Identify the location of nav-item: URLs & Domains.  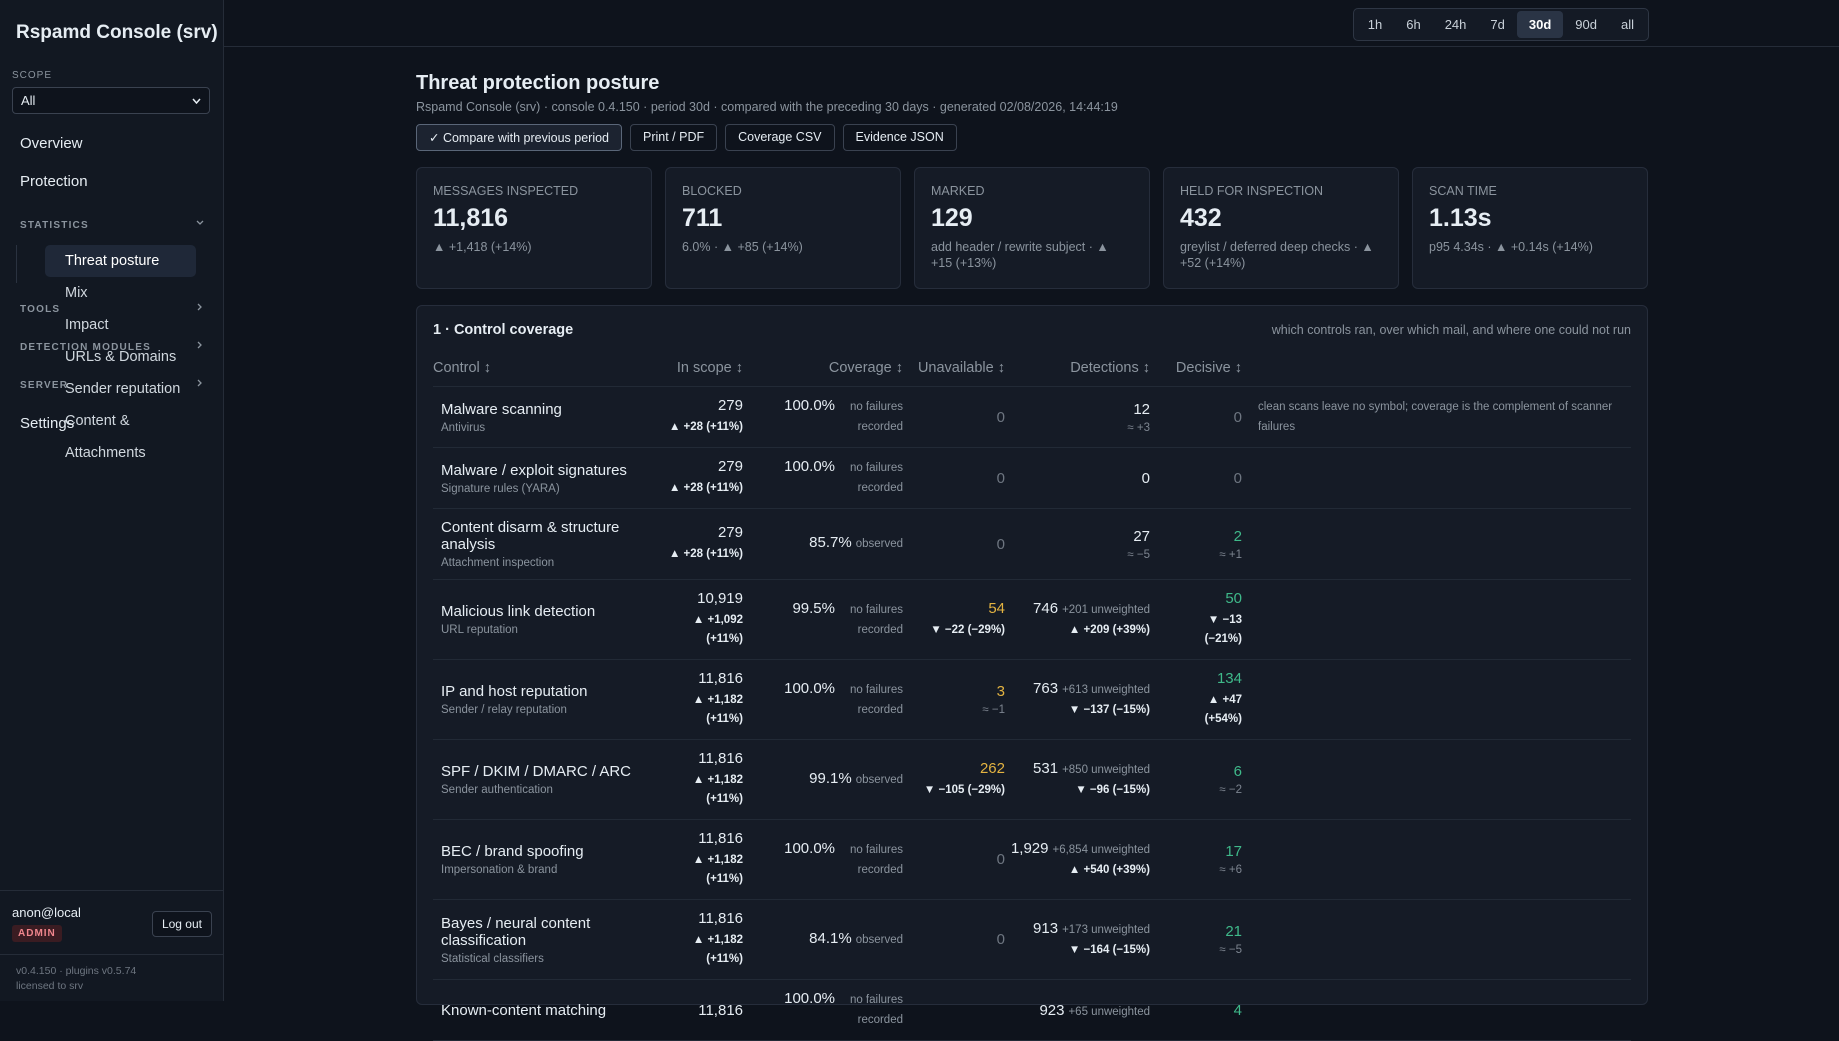
(121, 357).